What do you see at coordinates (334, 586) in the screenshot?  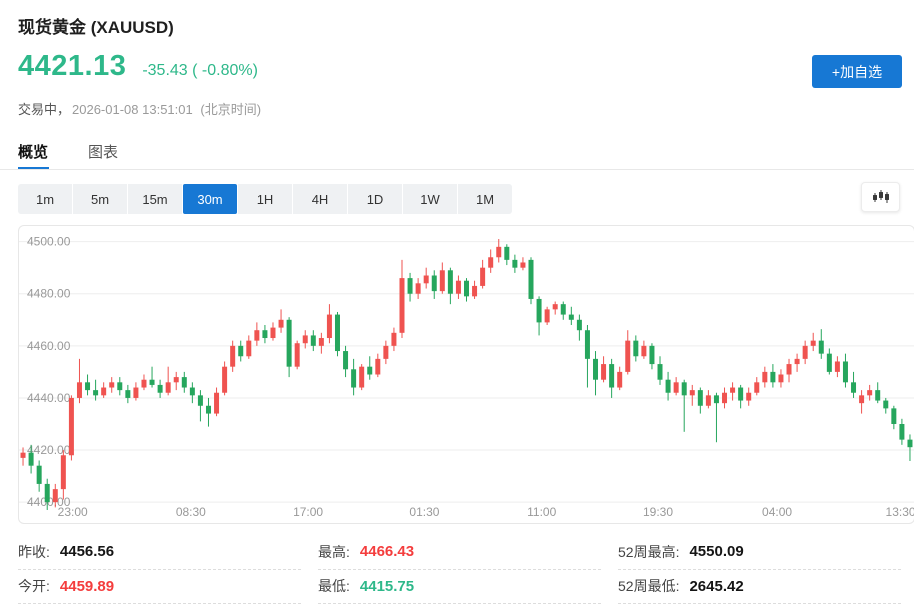 I see `stat-label: 最低:` at bounding box center [334, 586].